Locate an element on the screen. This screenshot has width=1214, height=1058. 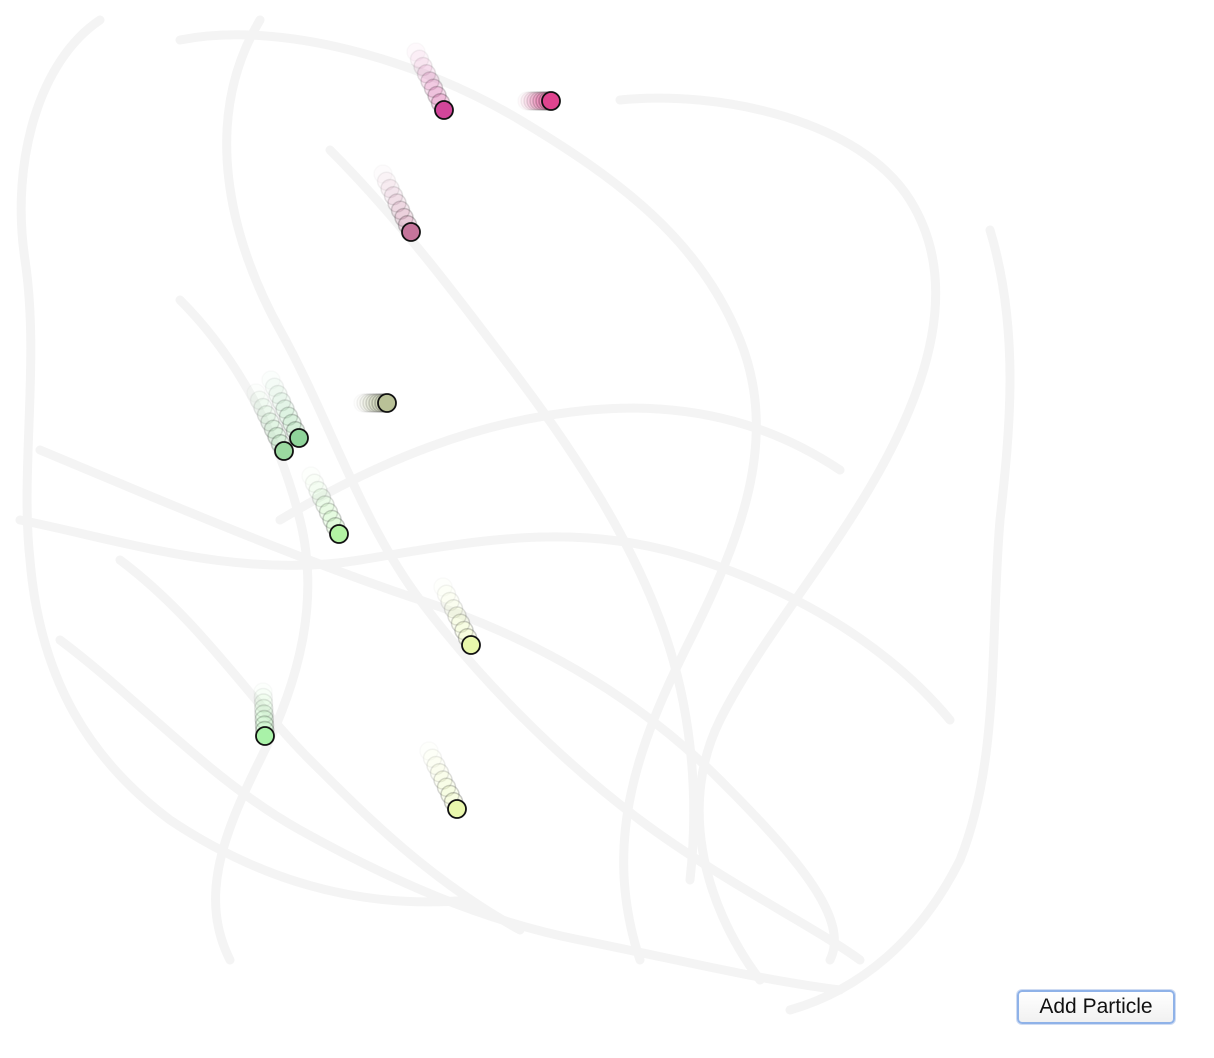
add-particle-button: Add Particle is located at coordinates (1096, 1007).